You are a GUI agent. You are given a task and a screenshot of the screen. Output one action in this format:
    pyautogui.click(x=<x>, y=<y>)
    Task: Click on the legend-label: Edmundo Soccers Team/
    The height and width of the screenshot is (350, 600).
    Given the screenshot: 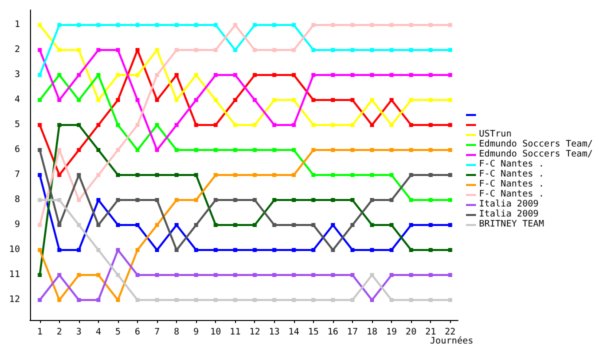 What is the action you would take?
    pyautogui.click(x=536, y=145)
    